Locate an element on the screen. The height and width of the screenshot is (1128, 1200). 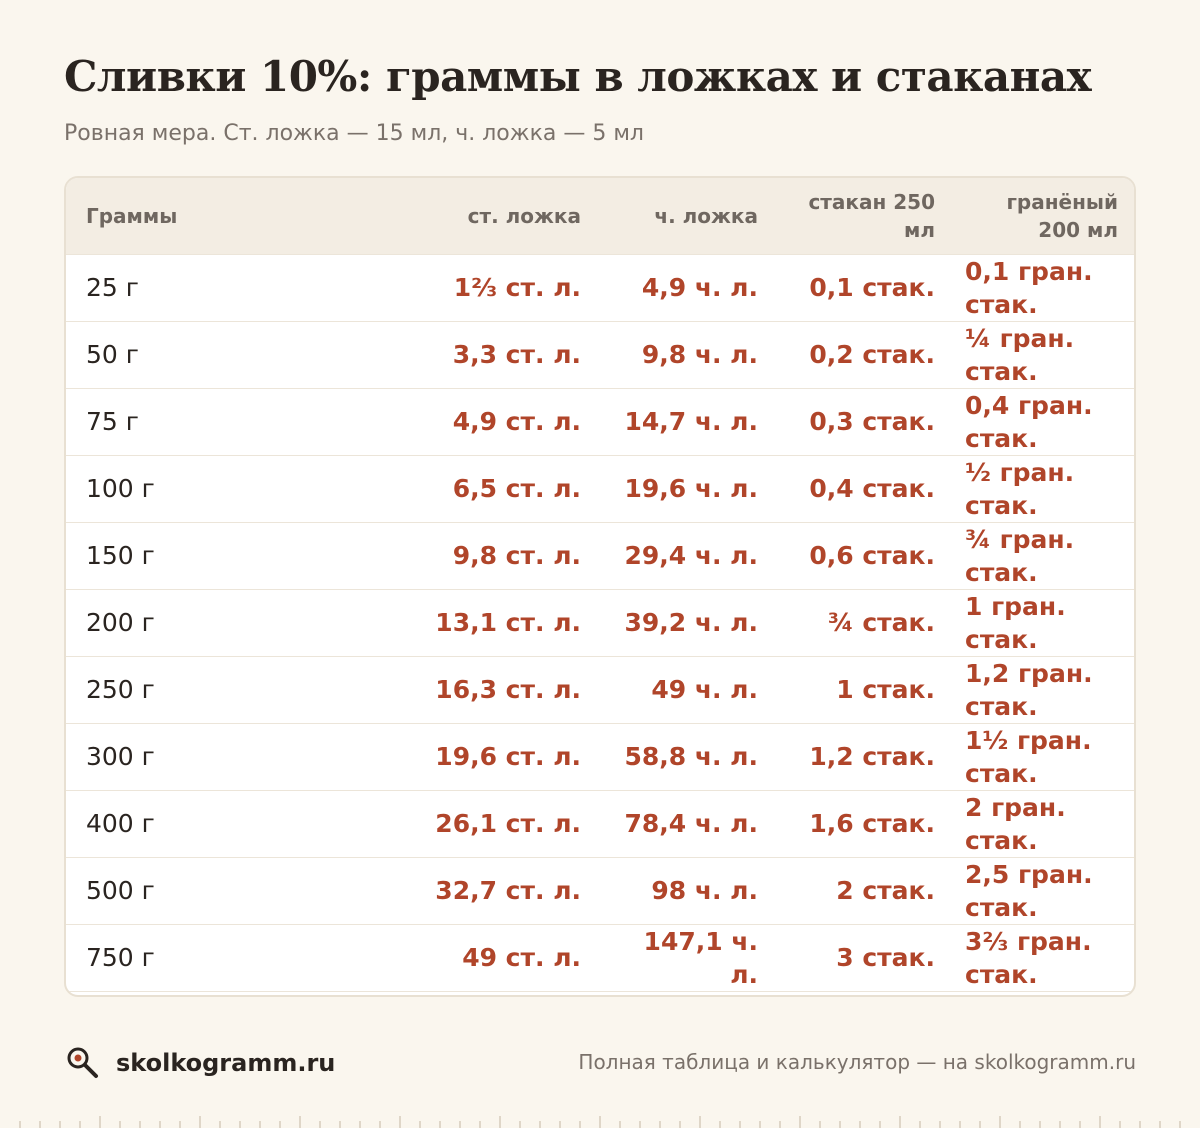
cell-cups-250: 3 стак. is located at coordinates (885, 957).